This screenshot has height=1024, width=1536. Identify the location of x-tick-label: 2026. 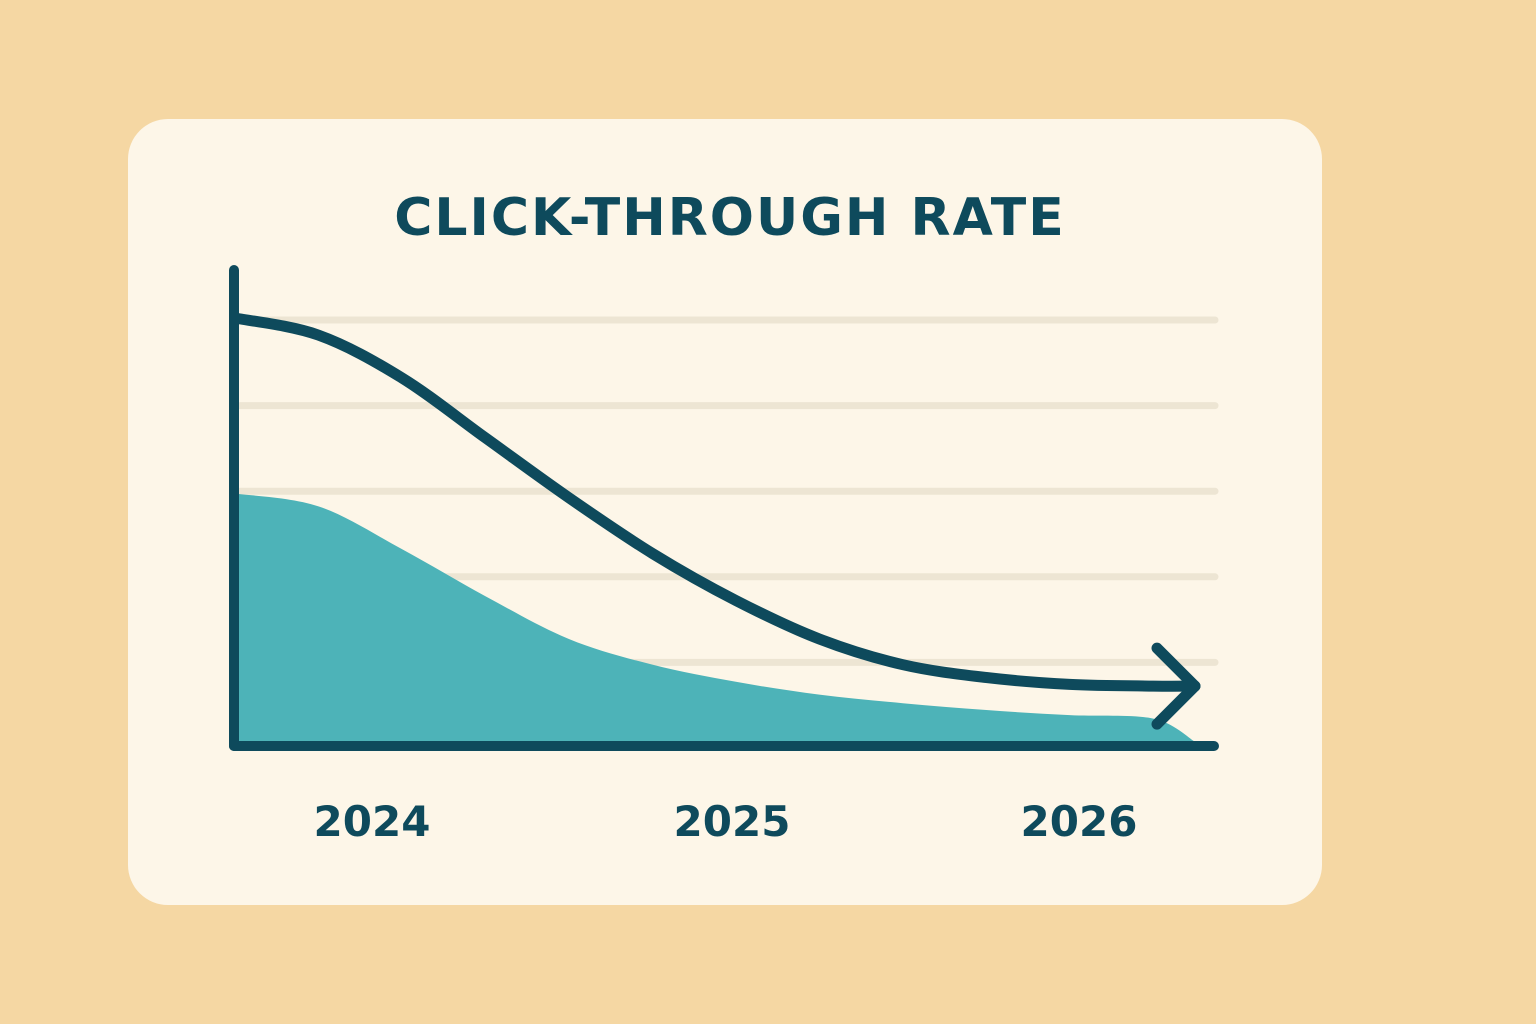
(1079, 821).